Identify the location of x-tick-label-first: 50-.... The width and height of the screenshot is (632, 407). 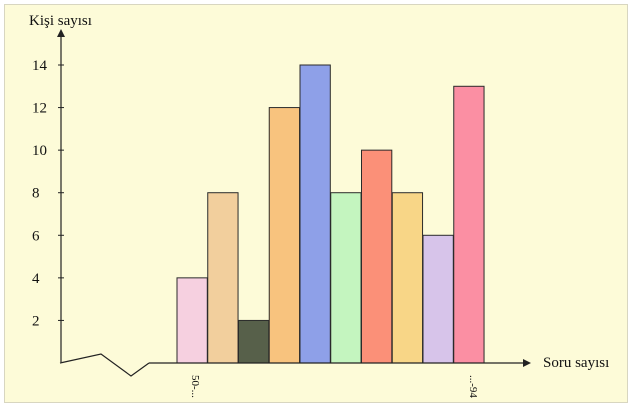
(195, 386).